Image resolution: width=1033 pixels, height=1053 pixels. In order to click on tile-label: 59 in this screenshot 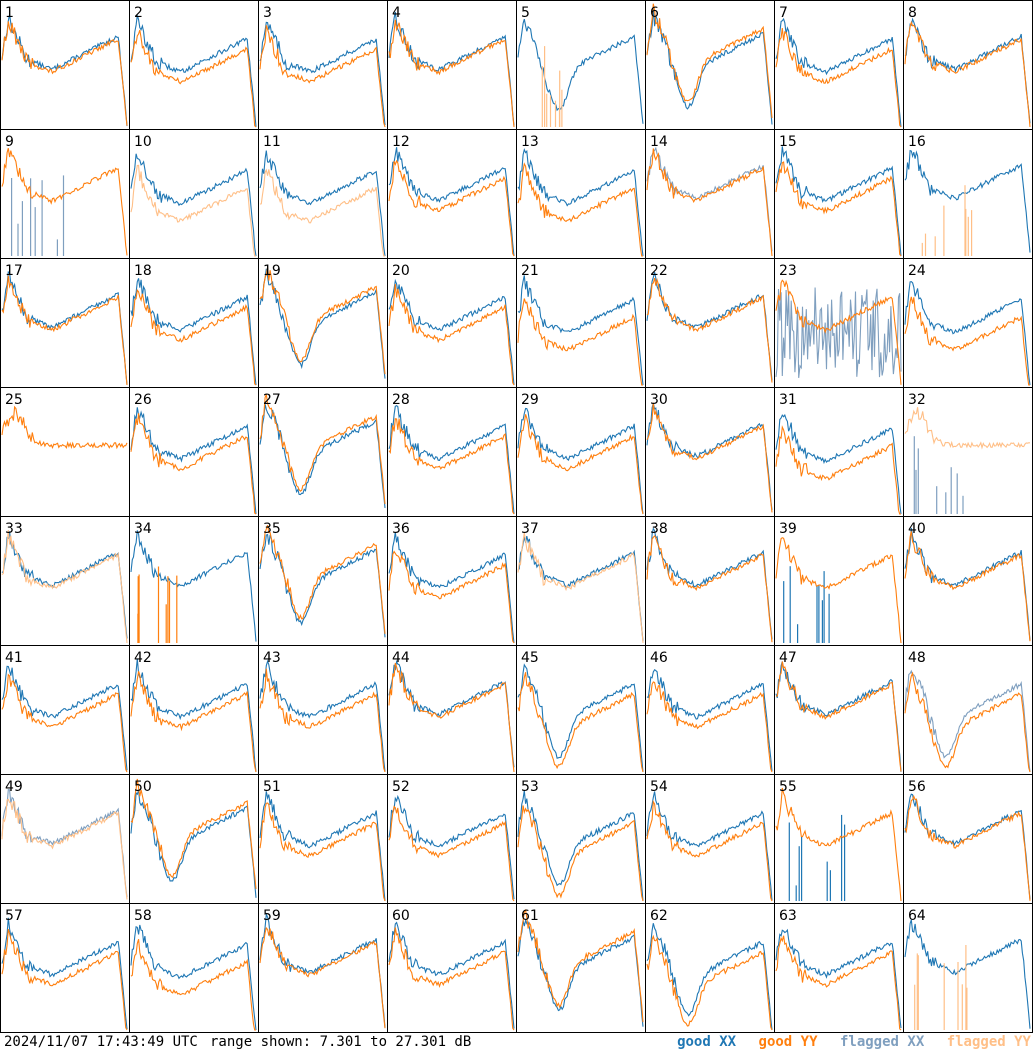, I will do `click(272, 916)`.